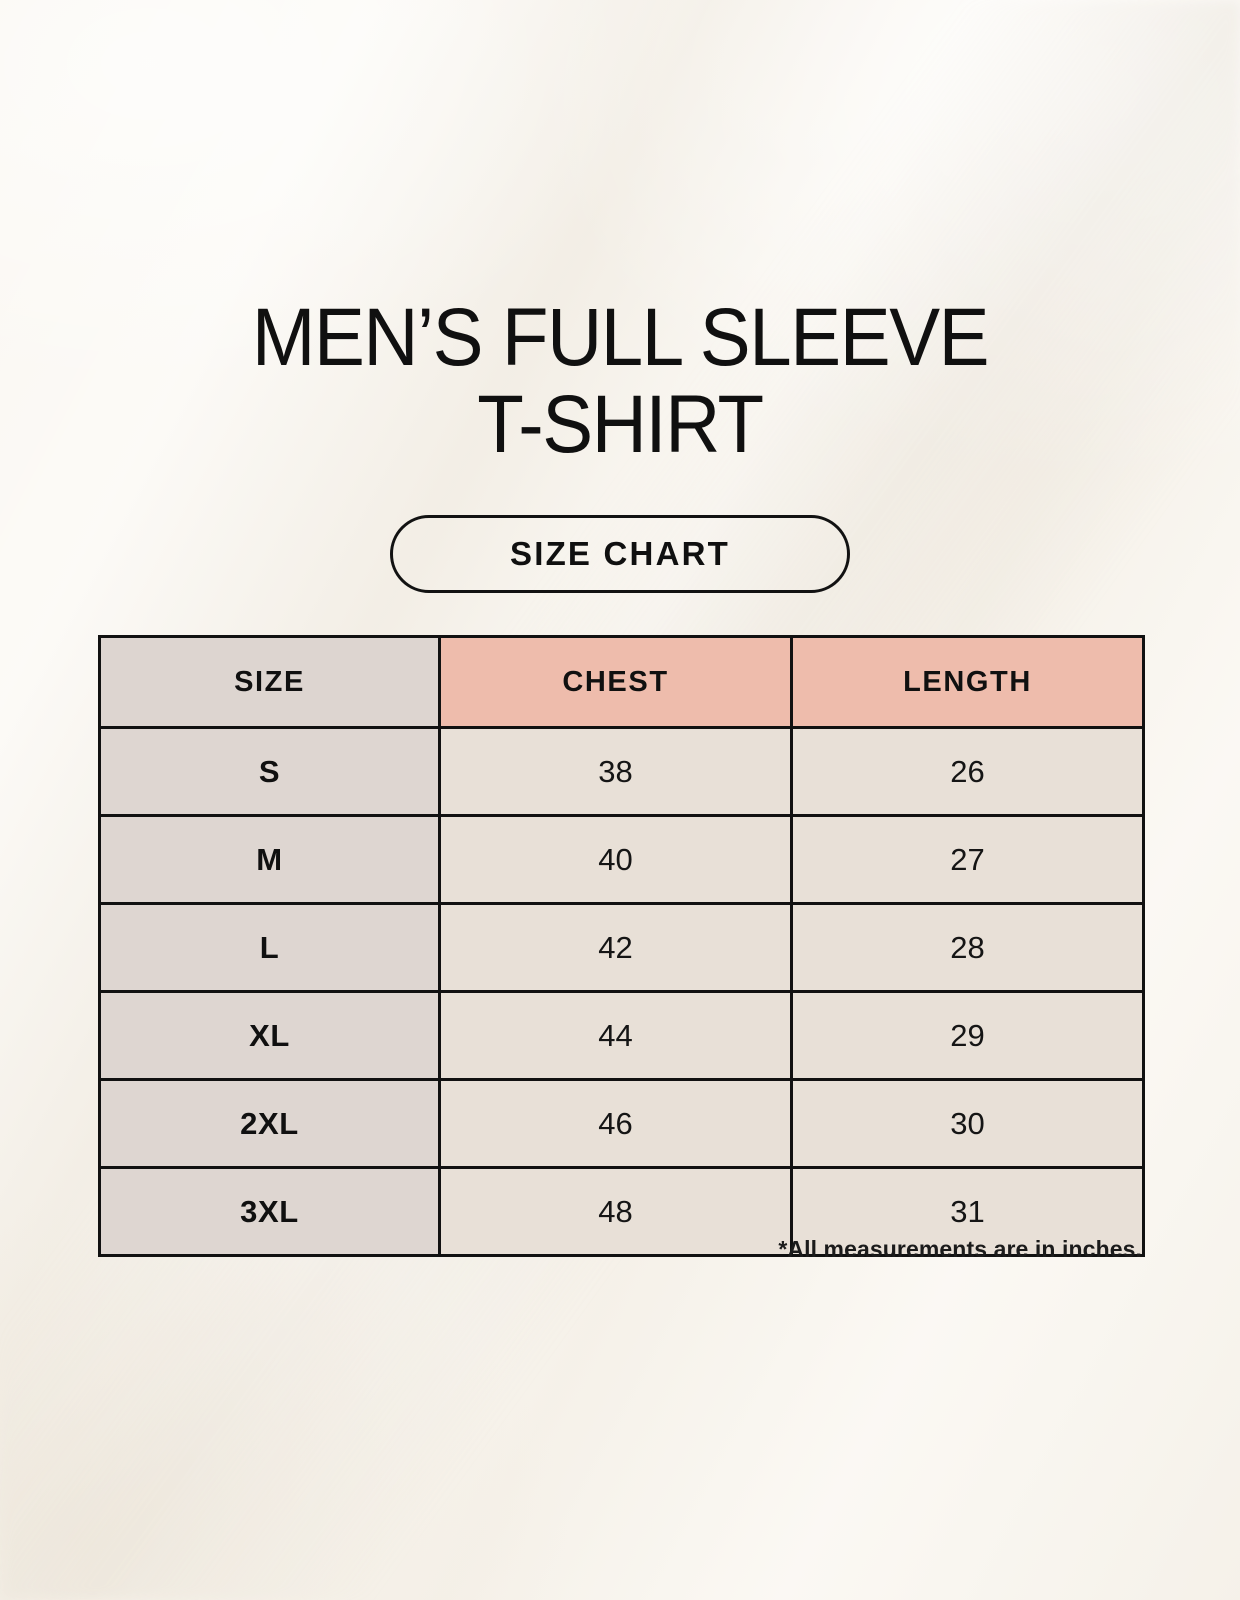 Image resolution: width=1240 pixels, height=1600 pixels. What do you see at coordinates (967, 682) in the screenshot?
I see `column-header-length: LENGTH` at bounding box center [967, 682].